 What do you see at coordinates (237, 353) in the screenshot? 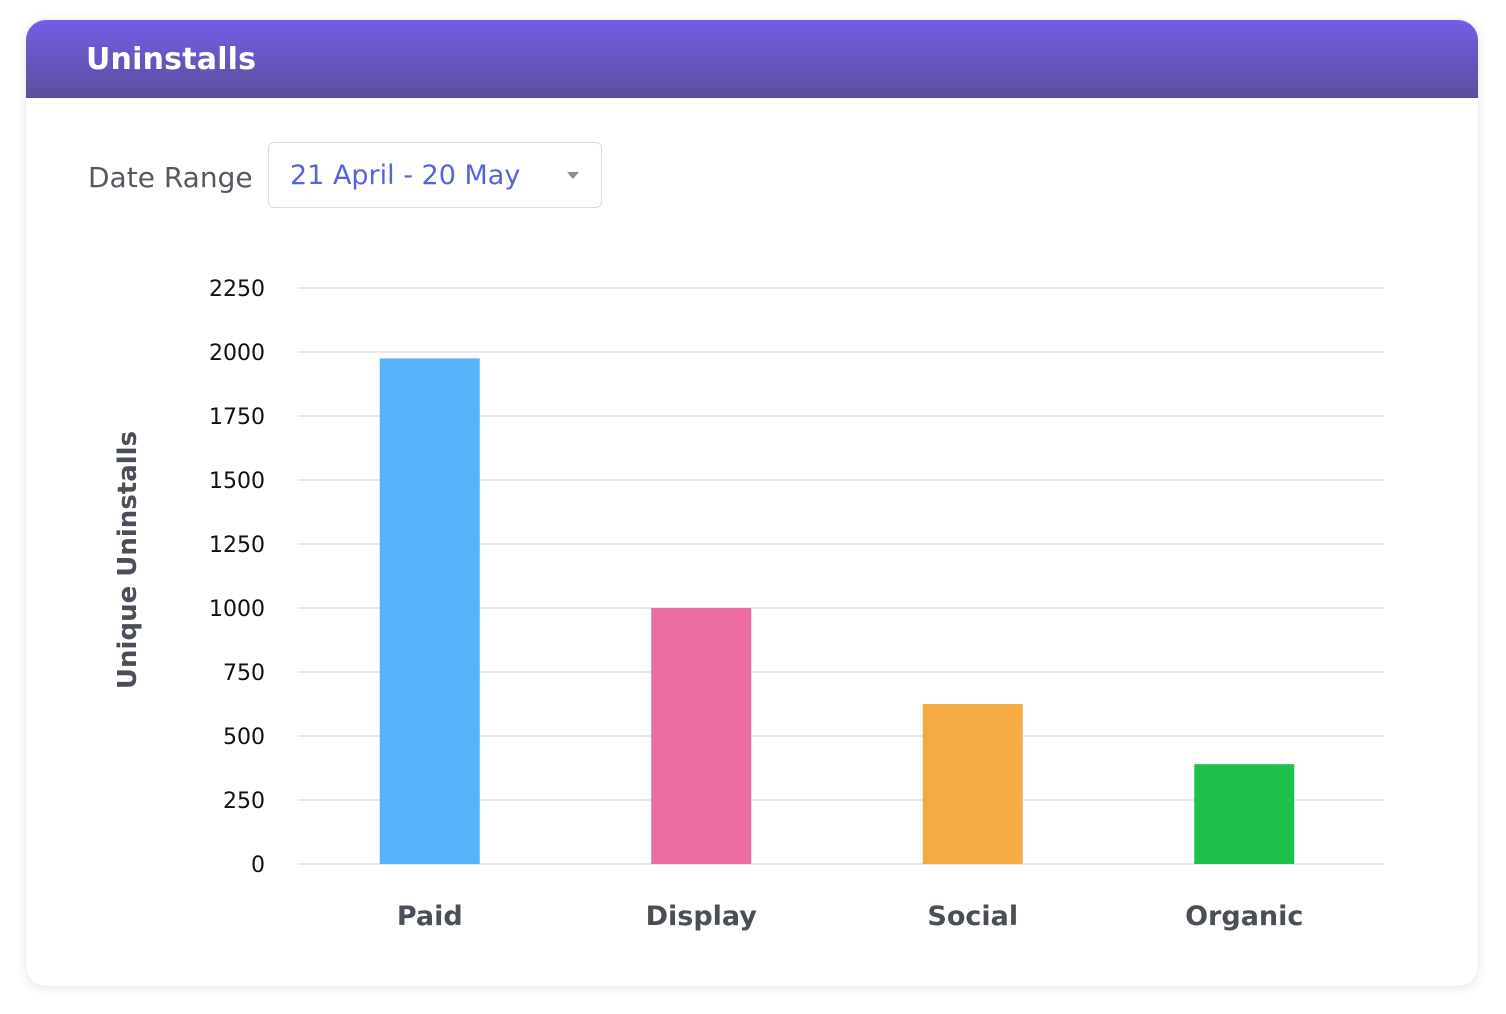
I see `y-tick-label: 2000` at bounding box center [237, 353].